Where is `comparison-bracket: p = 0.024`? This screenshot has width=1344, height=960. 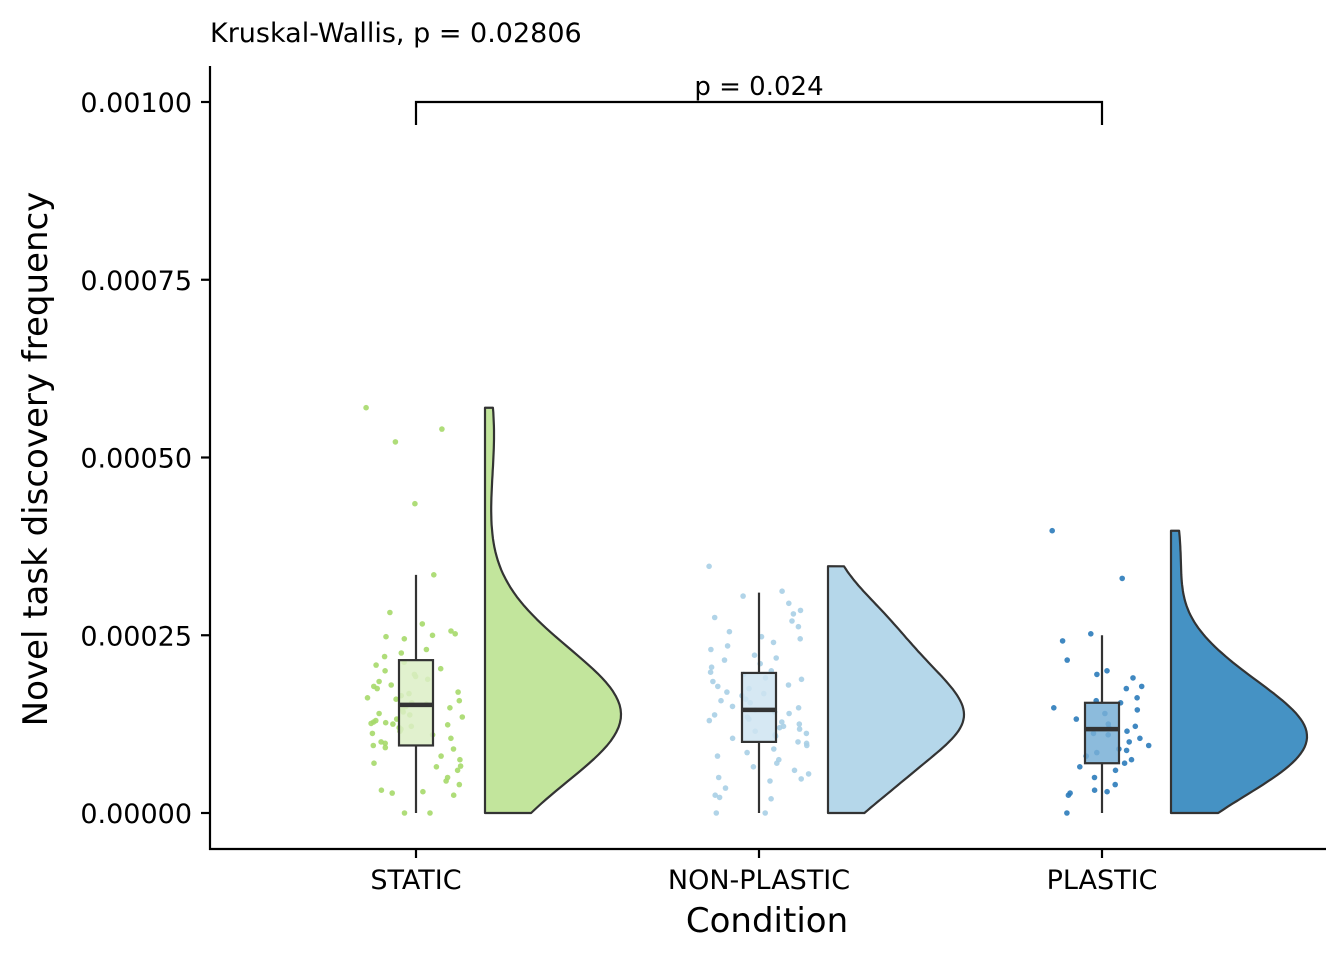 comparison-bracket: p = 0.024 is located at coordinates (759, 98).